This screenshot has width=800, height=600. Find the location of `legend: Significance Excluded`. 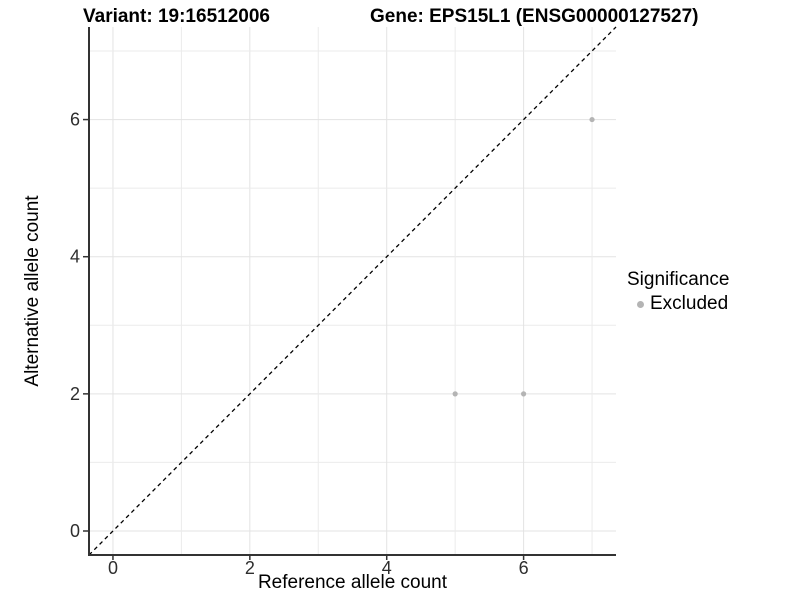

legend: Significance Excluded is located at coordinates (678, 292).